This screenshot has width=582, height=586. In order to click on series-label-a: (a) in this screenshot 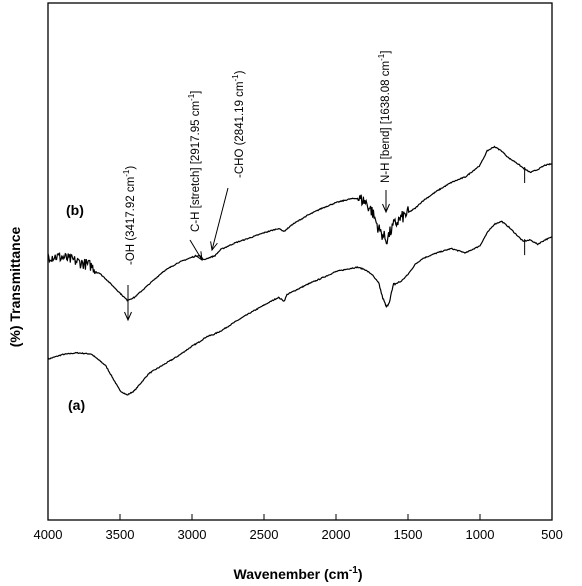, I will do `click(76, 405)`.